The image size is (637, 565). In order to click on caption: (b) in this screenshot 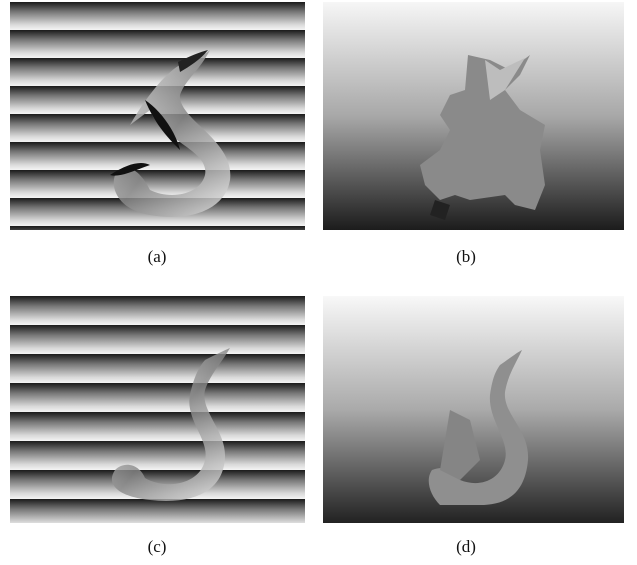, I will do `click(466, 256)`.